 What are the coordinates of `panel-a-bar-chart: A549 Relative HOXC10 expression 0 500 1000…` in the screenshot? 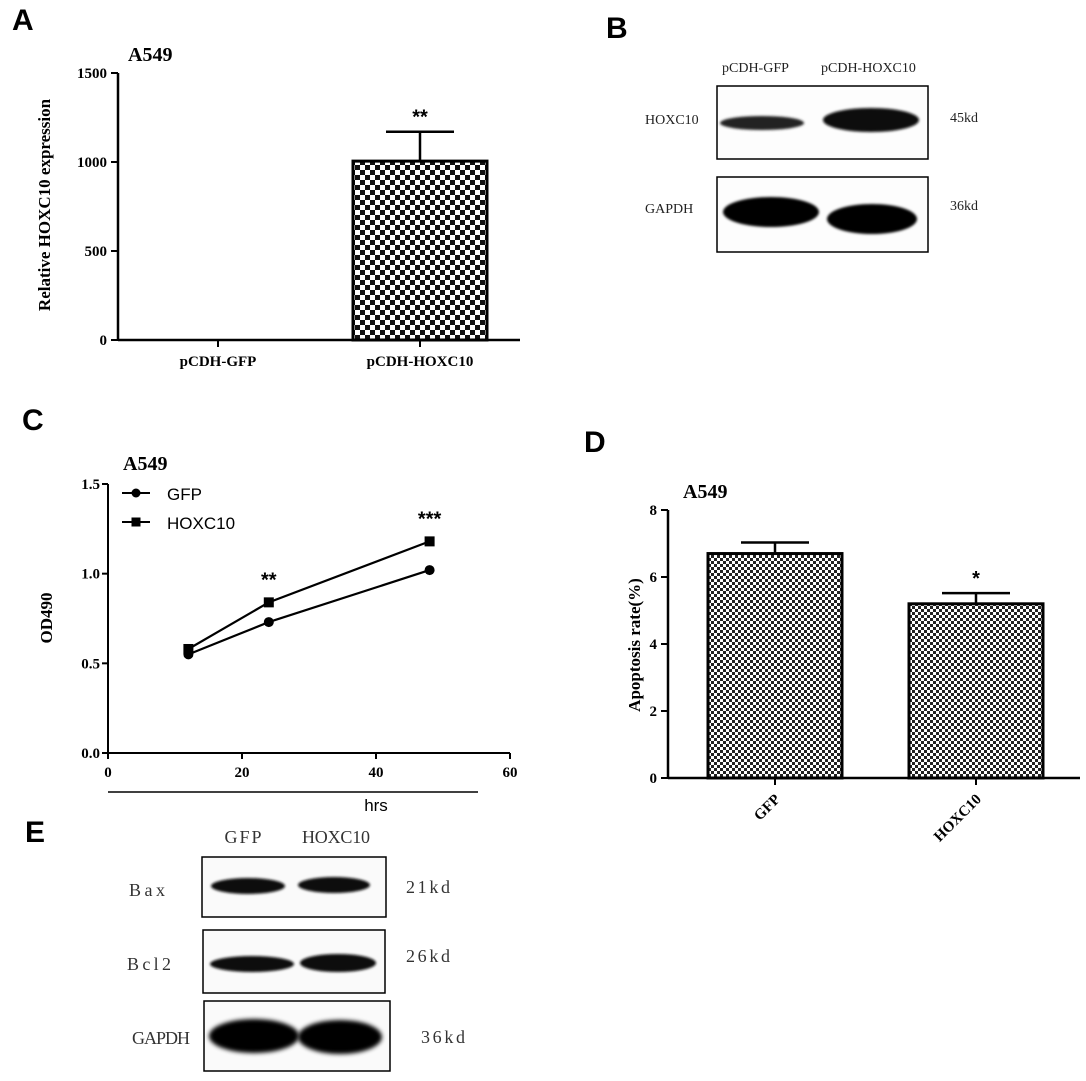 It's located at (277, 207).